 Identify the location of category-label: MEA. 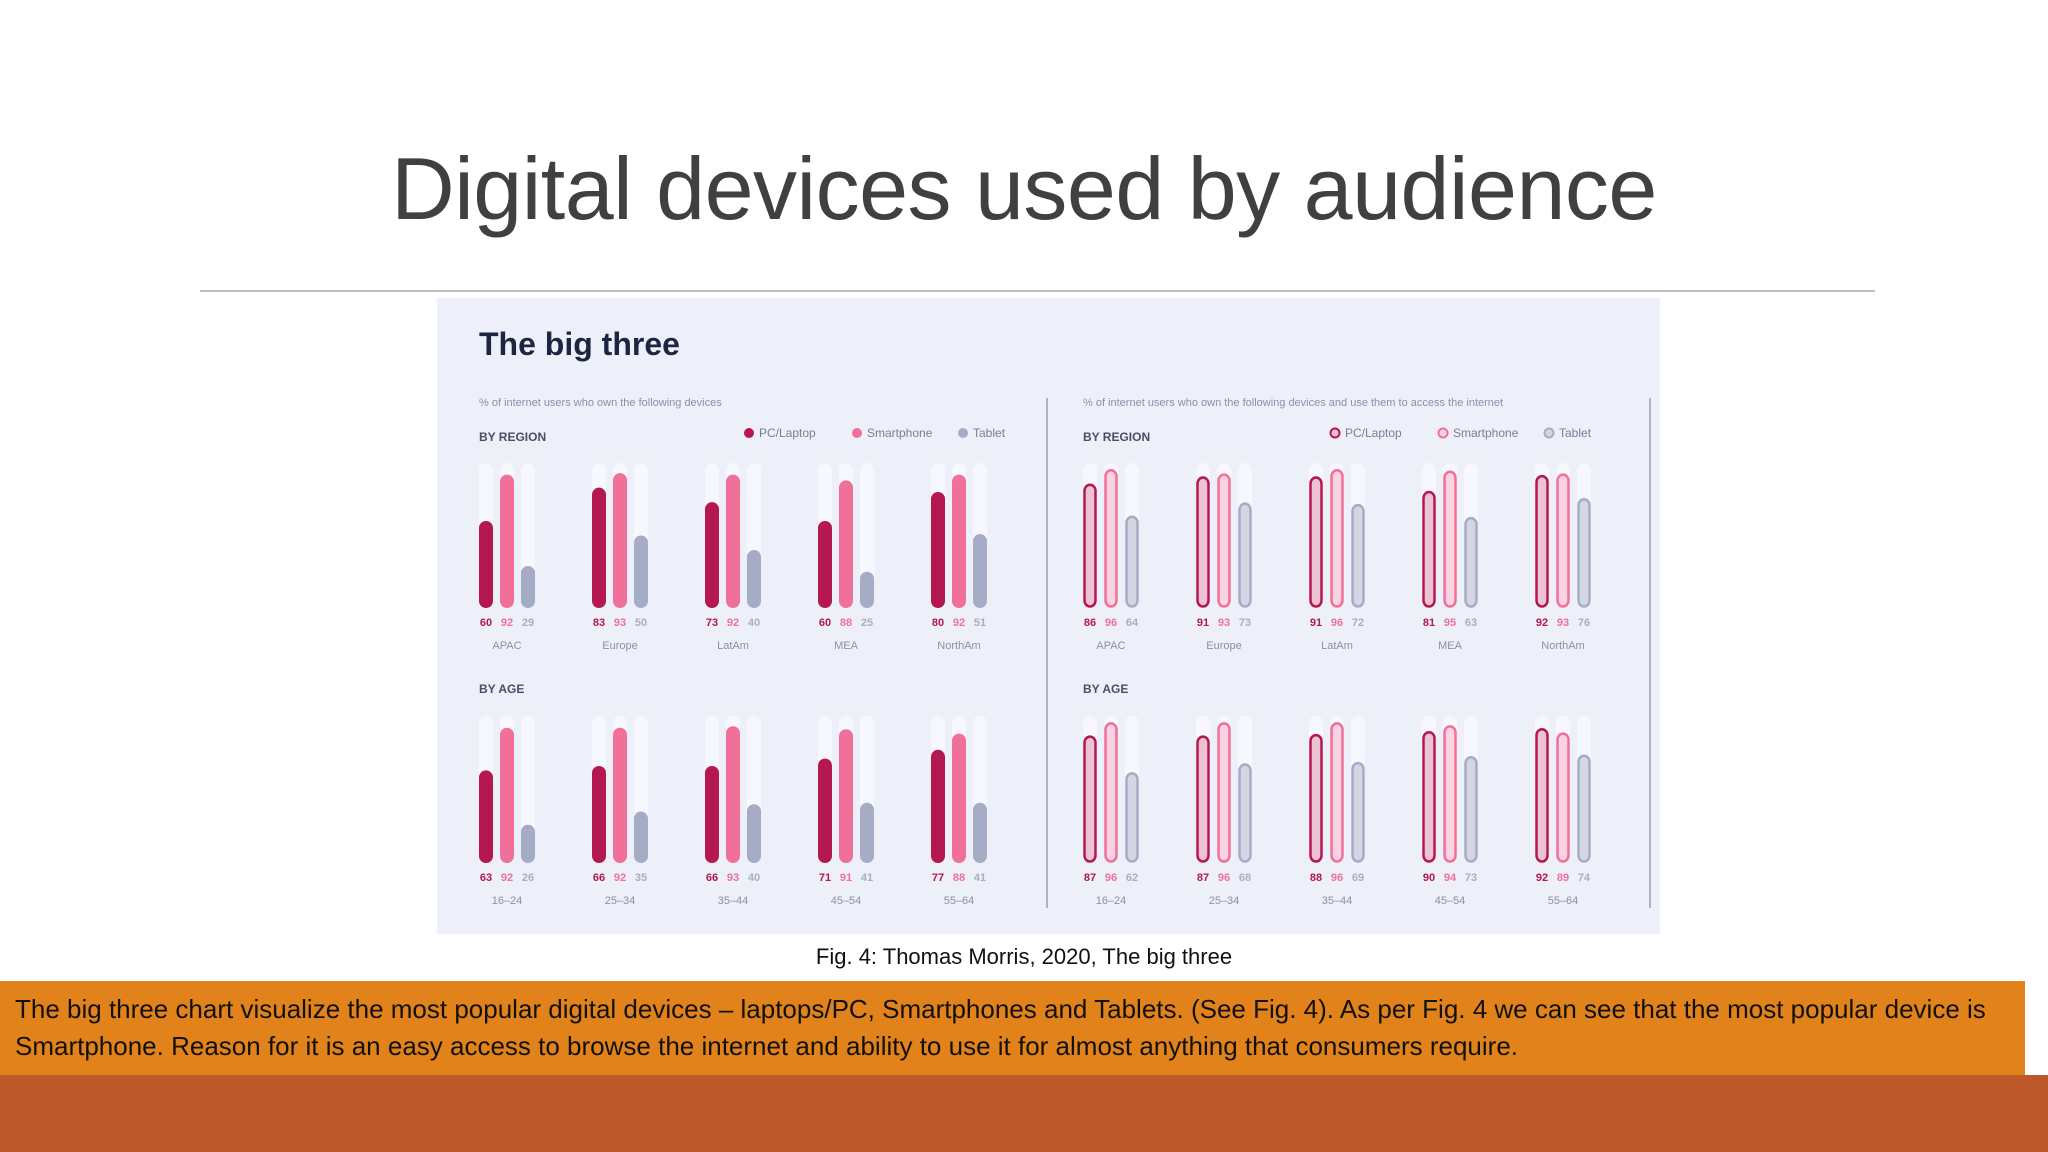
(846, 646).